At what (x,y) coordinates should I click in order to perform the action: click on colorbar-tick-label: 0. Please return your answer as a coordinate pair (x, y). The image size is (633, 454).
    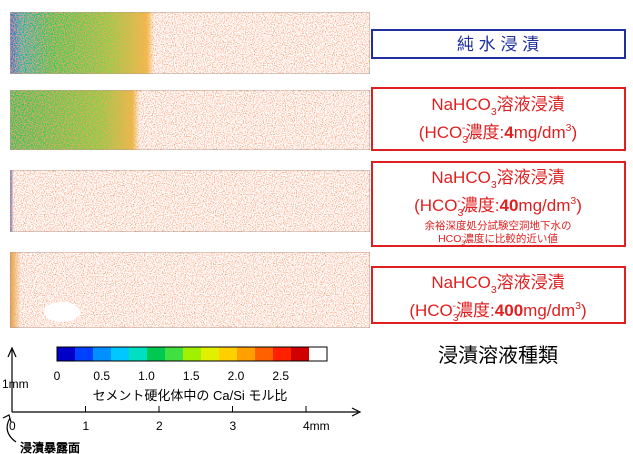
    Looking at the image, I should click on (57, 376).